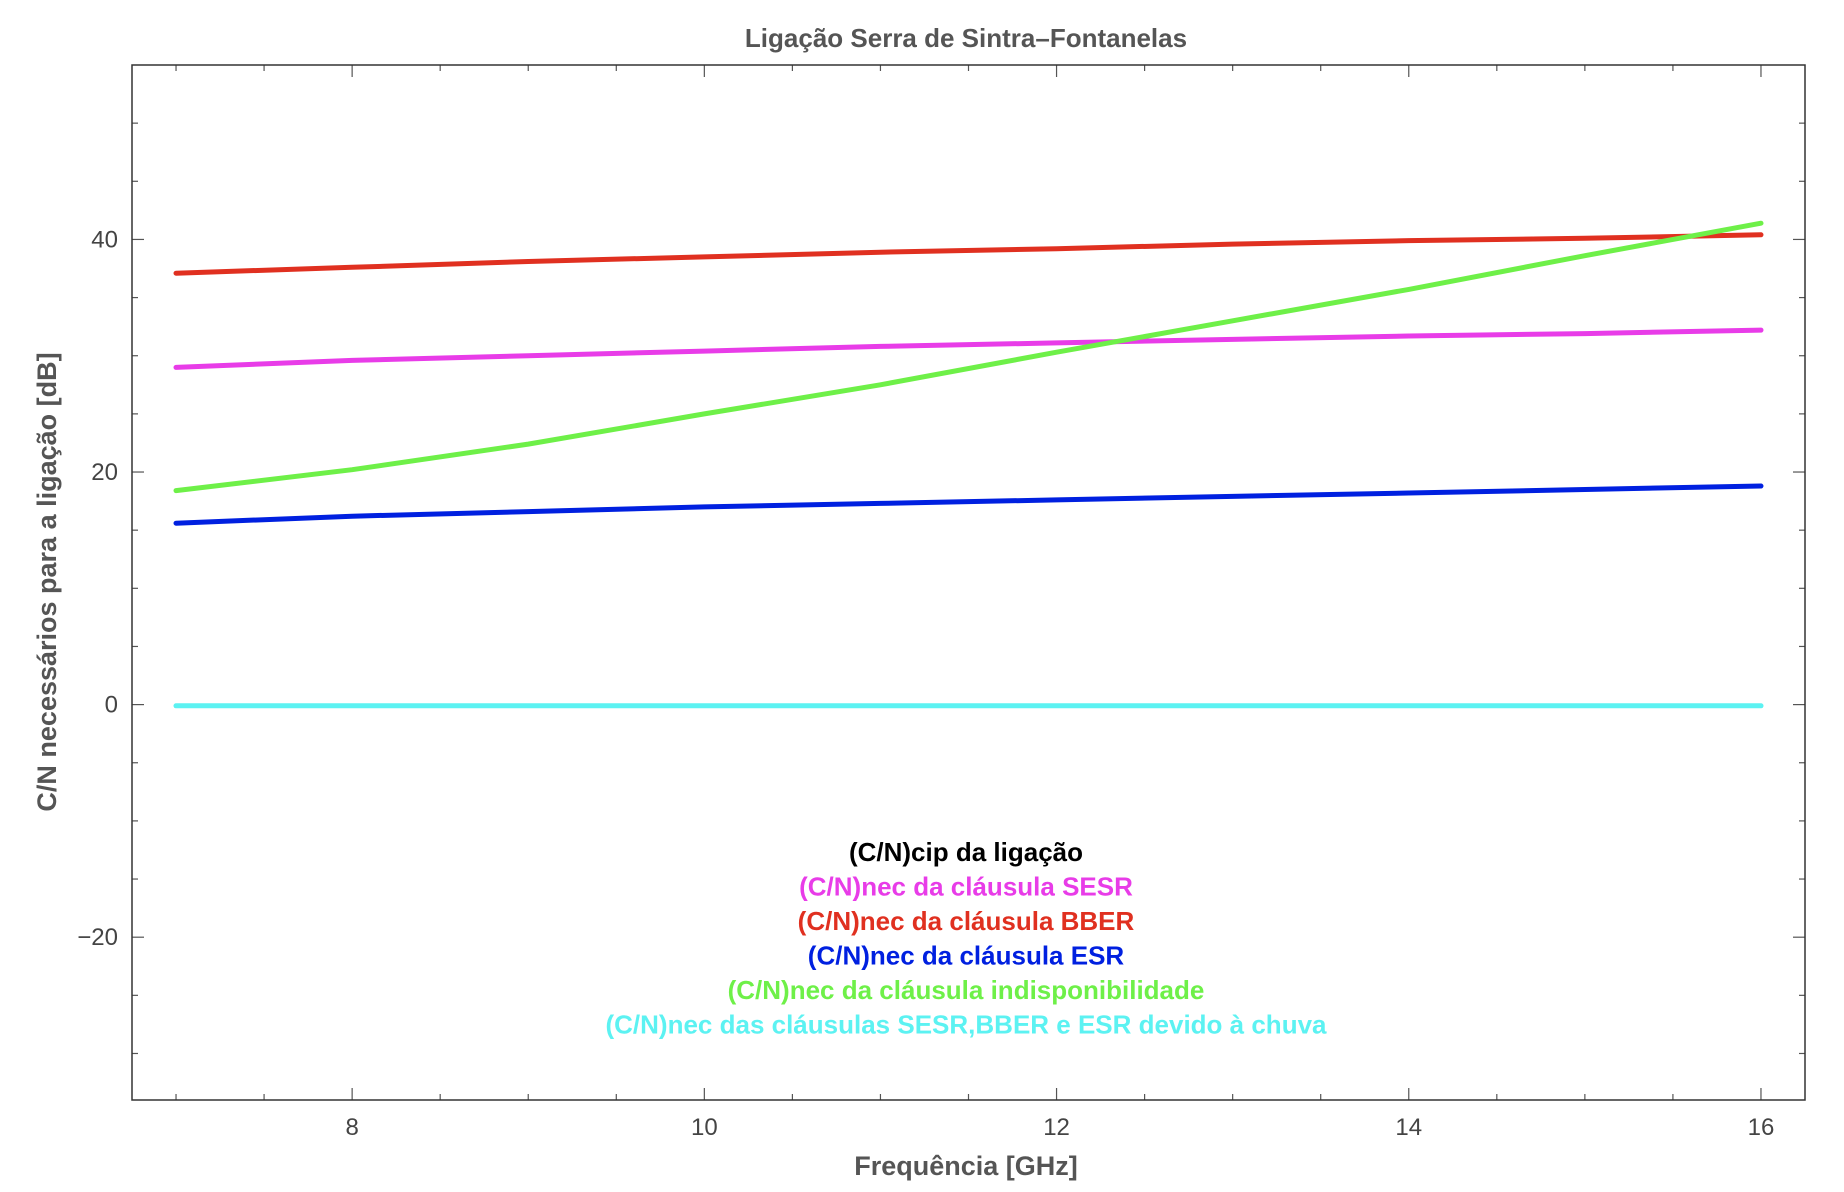  Describe the element at coordinates (1761, 1127) in the screenshot. I see `x-tick-label: 16` at that location.